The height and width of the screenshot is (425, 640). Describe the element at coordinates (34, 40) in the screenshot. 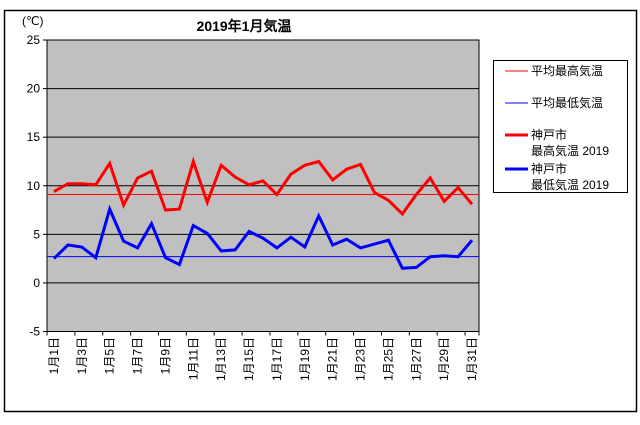

I see `y-tick-label: 25` at that location.